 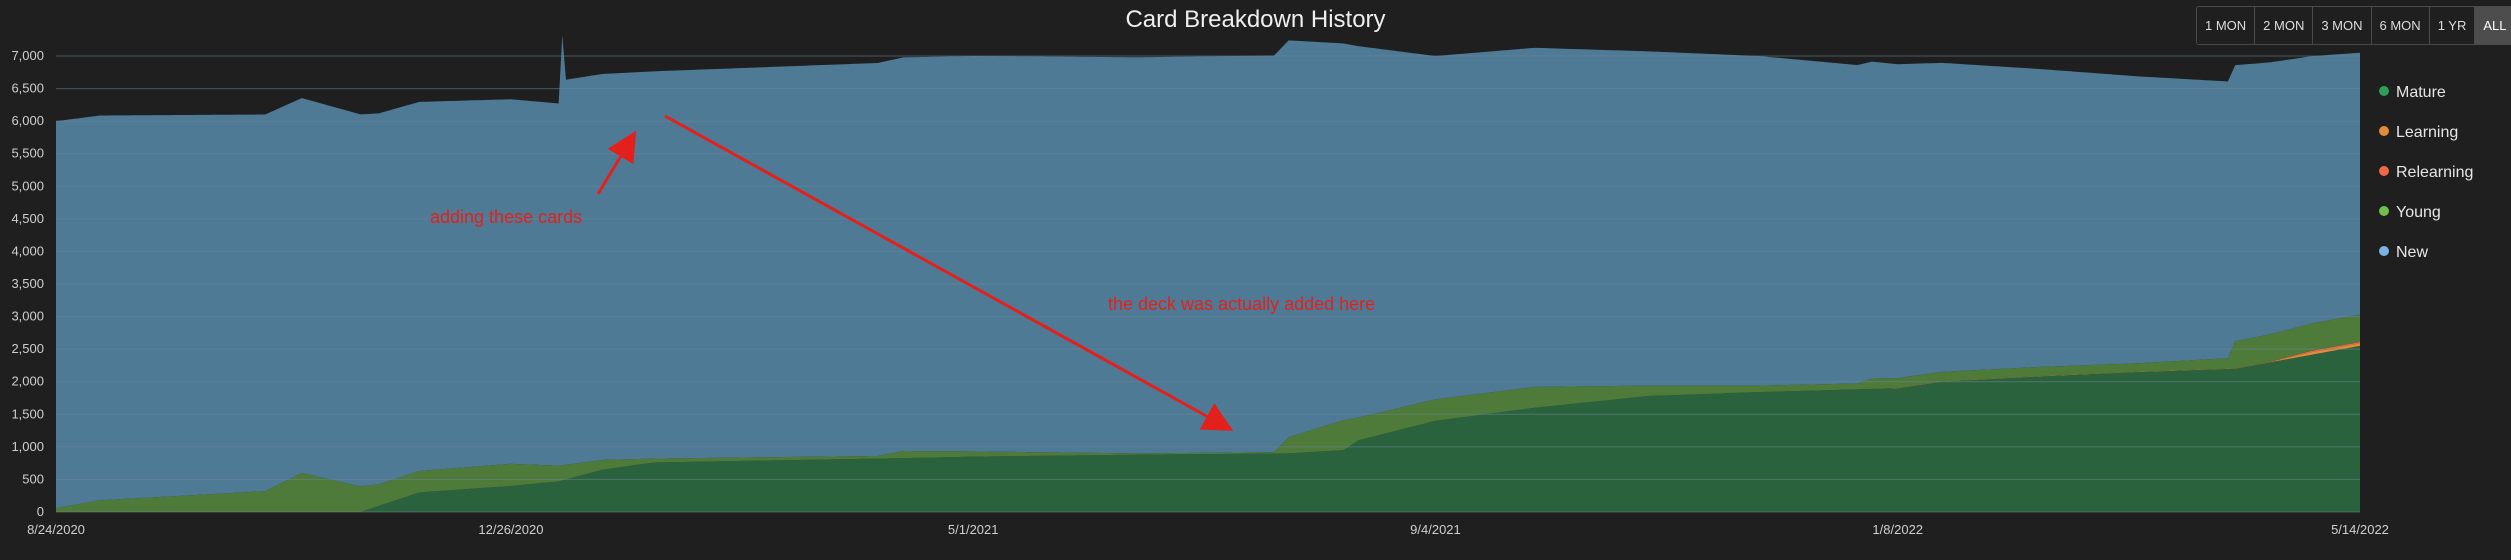 What do you see at coordinates (27, 250) in the screenshot?
I see `y-tick-label: 4,000` at bounding box center [27, 250].